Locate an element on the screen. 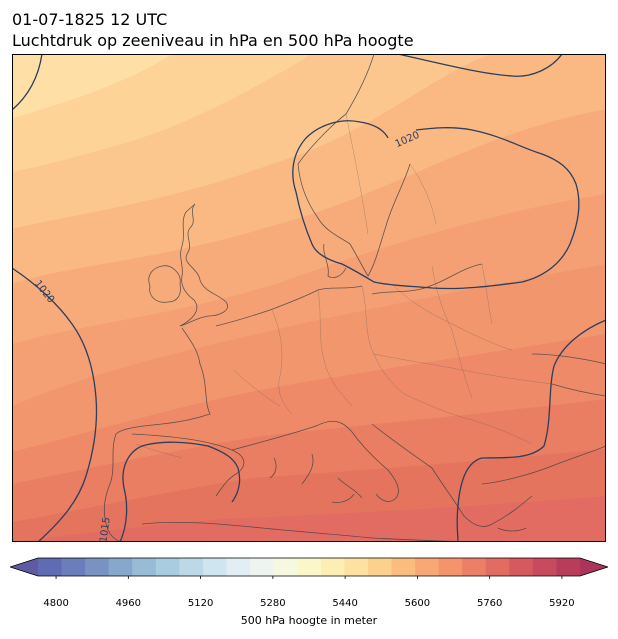 This screenshot has height=639, width=618. map-date: 01-07-1825 12 UTC is located at coordinates (90, 19).